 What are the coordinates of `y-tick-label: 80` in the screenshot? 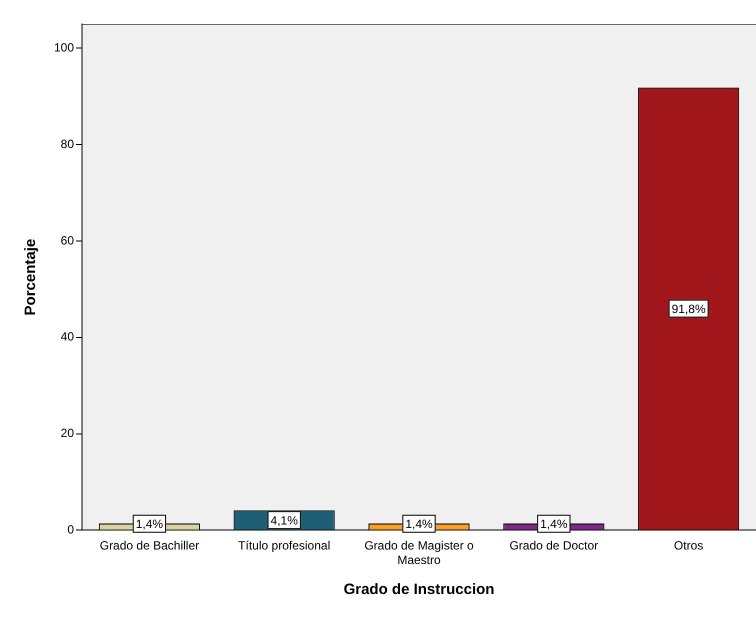 It's located at (67, 143).